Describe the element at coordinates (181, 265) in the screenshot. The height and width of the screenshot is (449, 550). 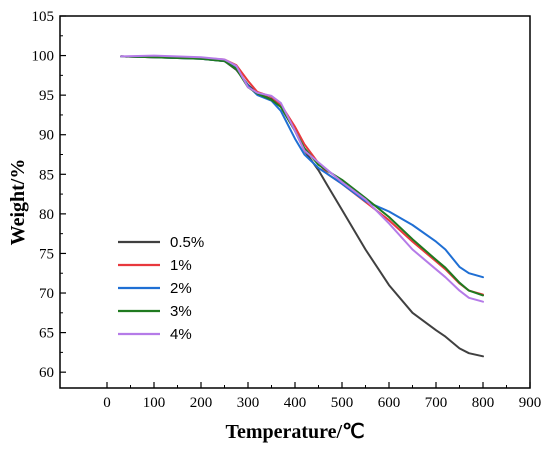
I see `legend-label: 1%` at that location.